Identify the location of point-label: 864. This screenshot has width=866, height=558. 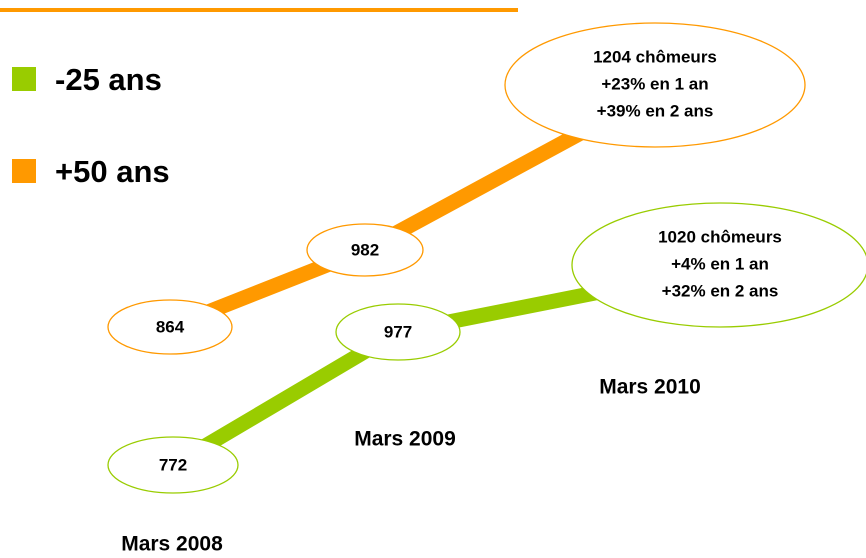
(170, 326).